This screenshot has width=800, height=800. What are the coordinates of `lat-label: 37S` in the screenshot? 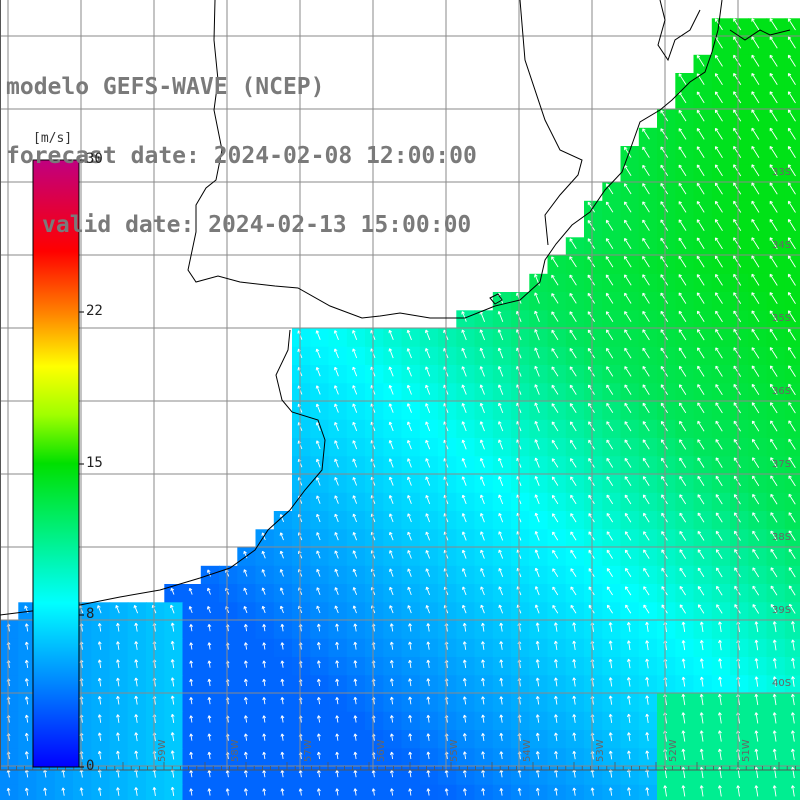 It's located at (782, 464).